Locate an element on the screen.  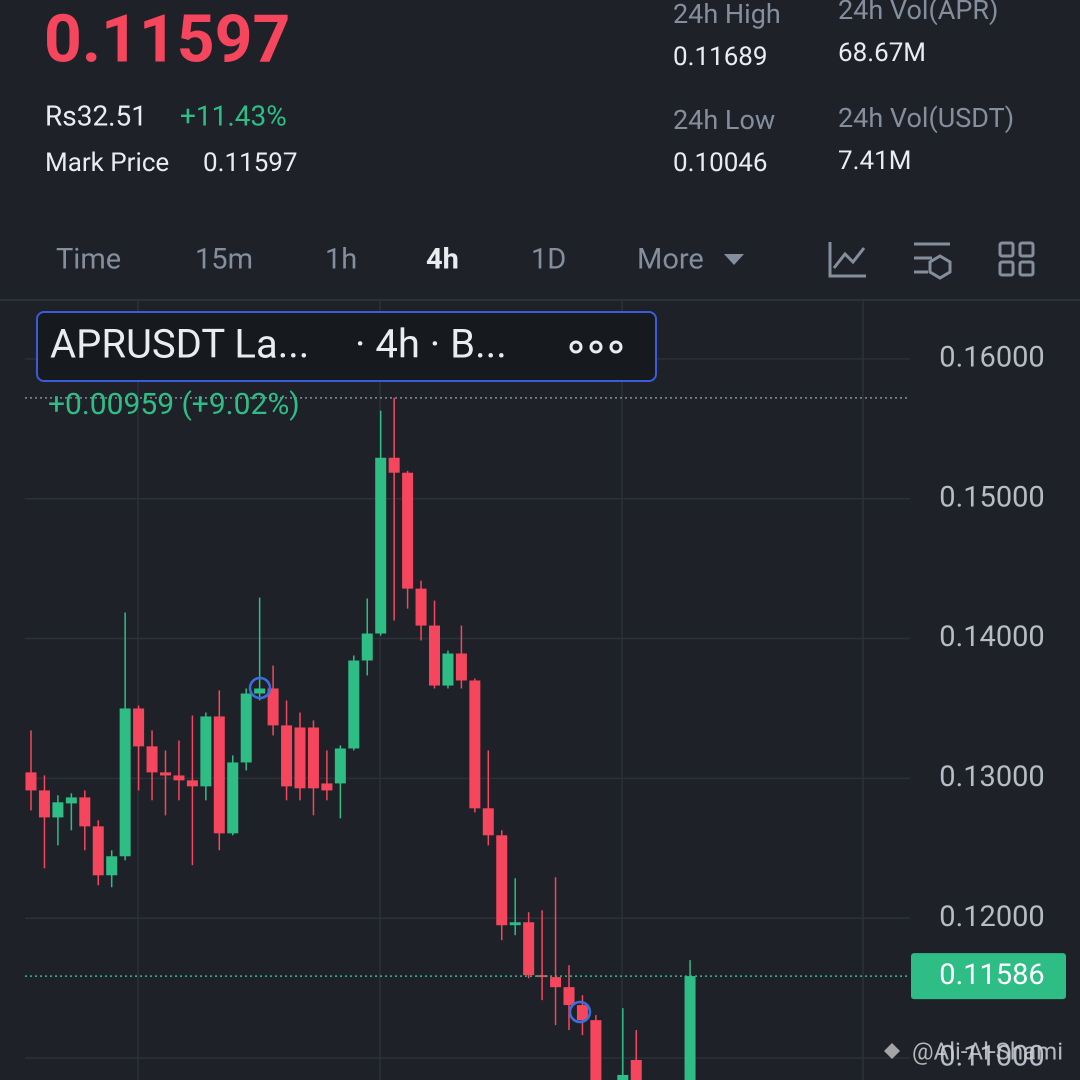
y-tick-label: 0.16000 is located at coordinates (991, 358).